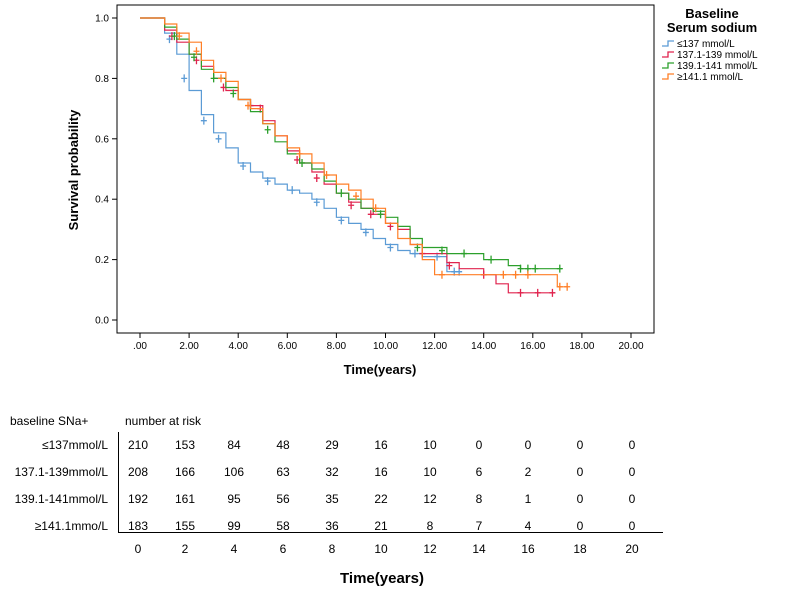 The height and width of the screenshot is (591, 787). Describe the element at coordinates (332, 472) in the screenshot. I see `risk-count: 32` at that location.